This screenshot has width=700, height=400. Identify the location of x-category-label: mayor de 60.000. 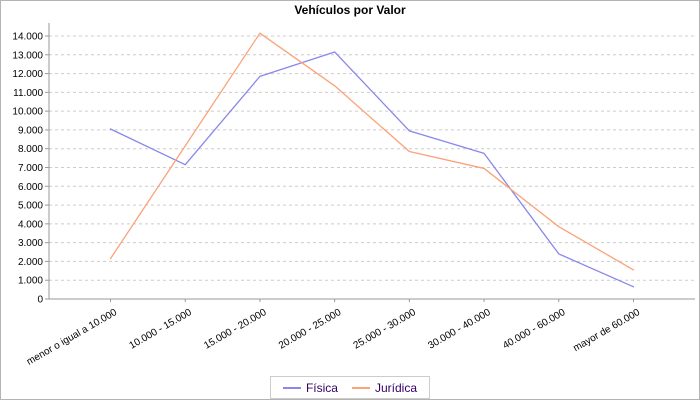
(606, 330).